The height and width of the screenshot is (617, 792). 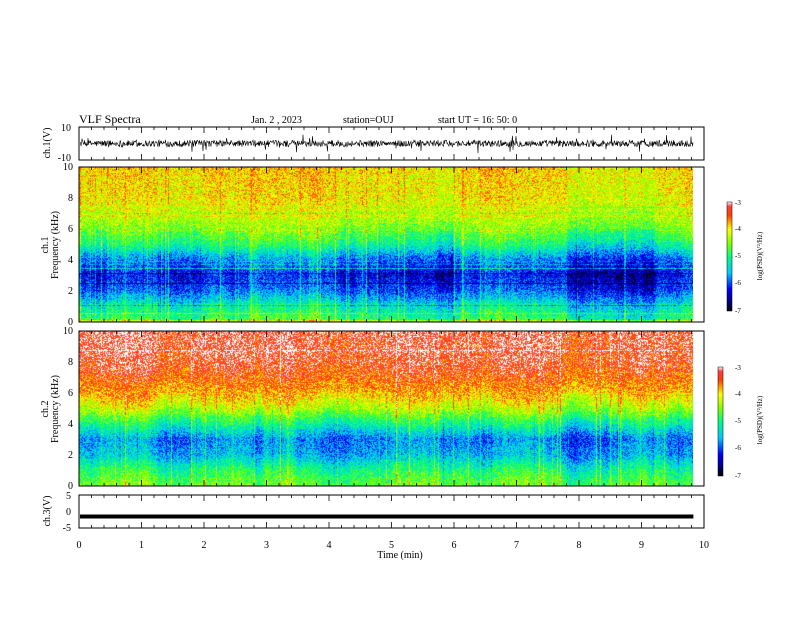 I want to click on ch2-ytick-2: 2, so click(x=70, y=455).